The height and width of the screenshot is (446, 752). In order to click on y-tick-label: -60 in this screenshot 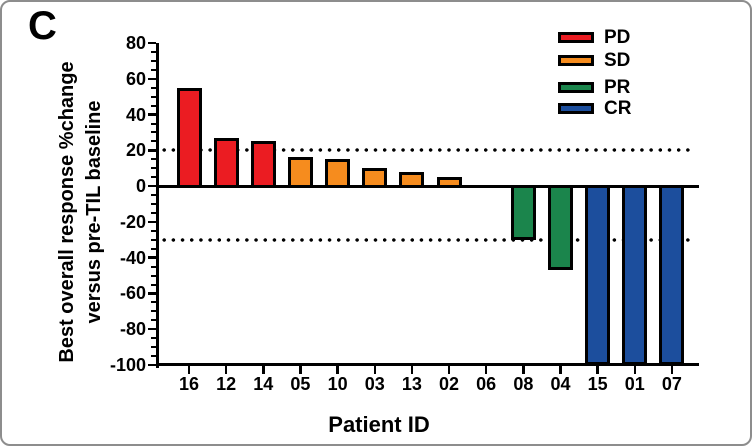, I will do `click(132, 293)`.